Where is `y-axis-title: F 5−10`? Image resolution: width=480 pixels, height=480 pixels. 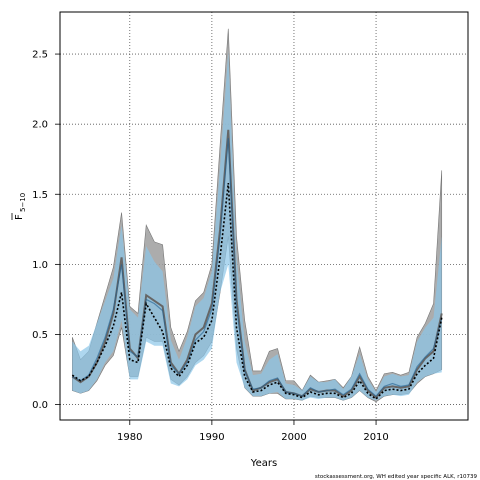
y-axis-title: F 5−10 is located at coordinates (19, 206).